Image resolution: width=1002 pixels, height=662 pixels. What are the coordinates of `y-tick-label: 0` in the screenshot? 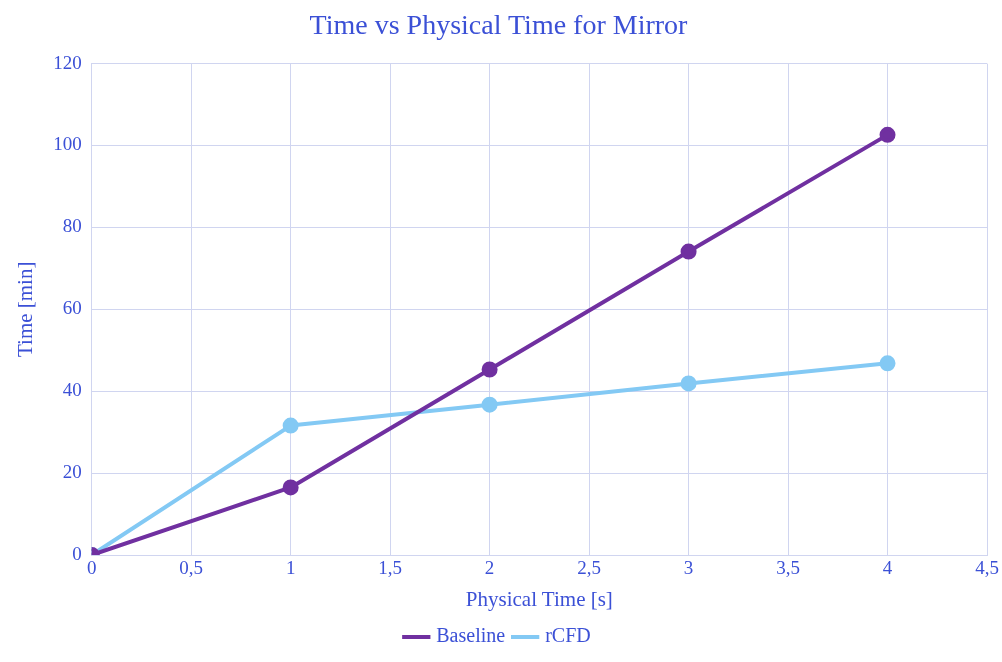 It's located at (77, 553).